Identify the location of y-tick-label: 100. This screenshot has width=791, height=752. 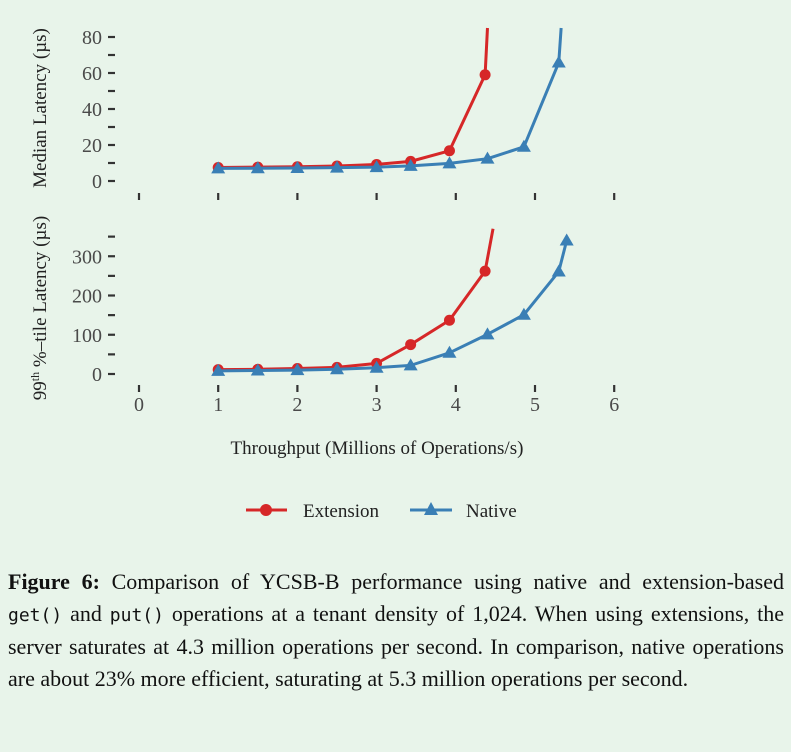
(87, 336).